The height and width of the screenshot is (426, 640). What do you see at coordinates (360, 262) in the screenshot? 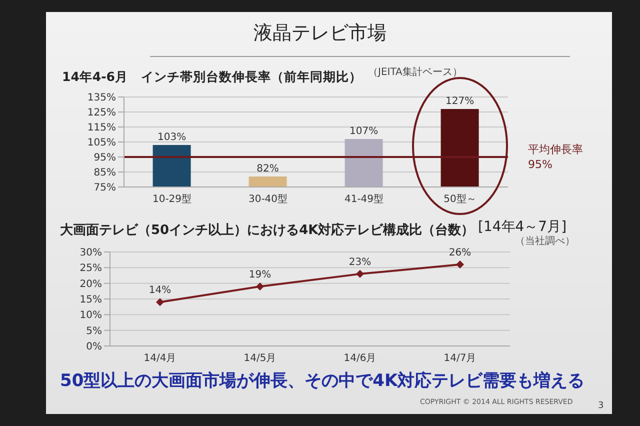
I see `data-label: 23%` at bounding box center [360, 262].